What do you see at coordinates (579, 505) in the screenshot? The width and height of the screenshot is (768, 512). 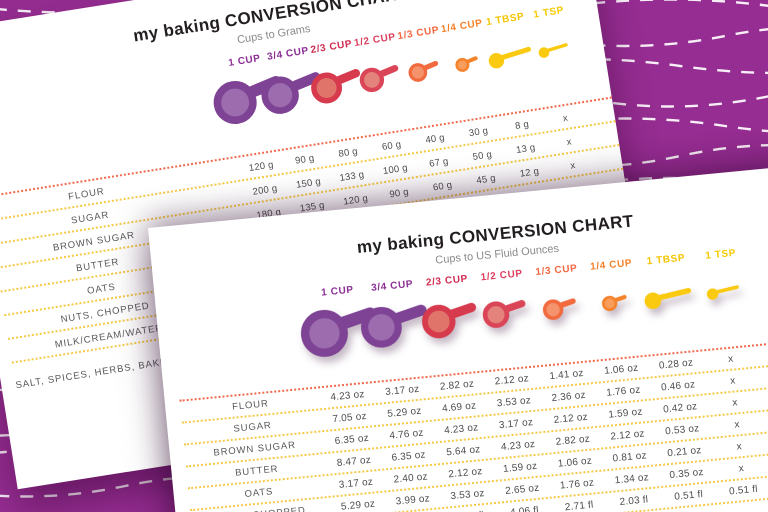 I see `conversion-value-cell: 2.71 fl` at bounding box center [579, 505].